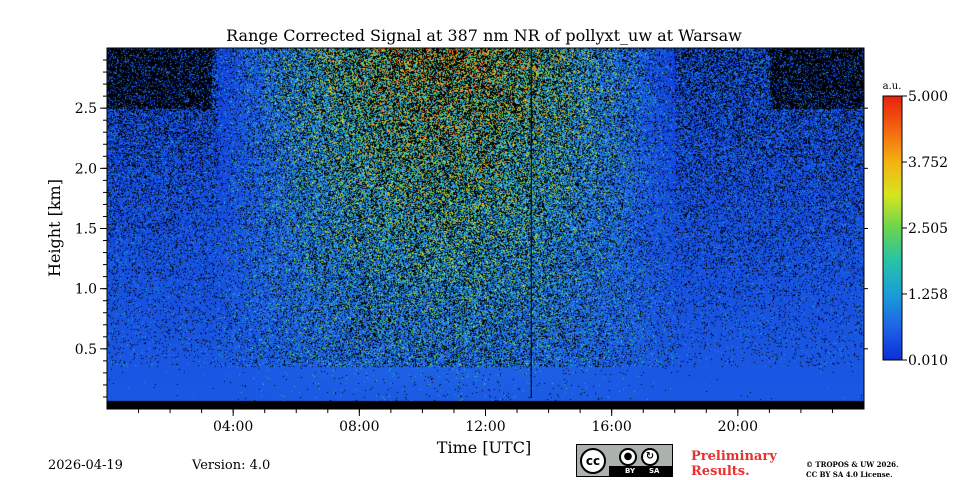 The image size is (960, 480). What do you see at coordinates (654, 471) in the screenshot?
I see `cc-sa-label: SA` at bounding box center [654, 471].